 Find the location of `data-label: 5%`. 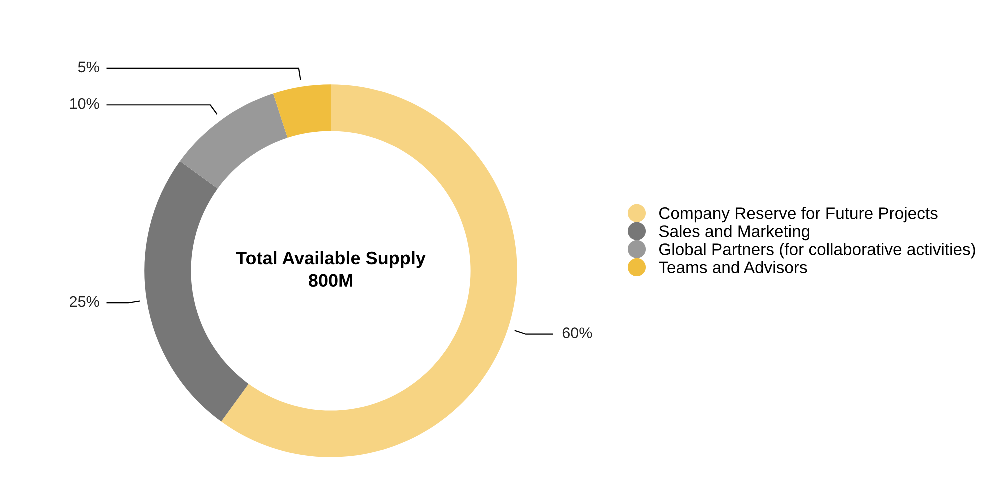

data-label: 5% is located at coordinates (89, 67).